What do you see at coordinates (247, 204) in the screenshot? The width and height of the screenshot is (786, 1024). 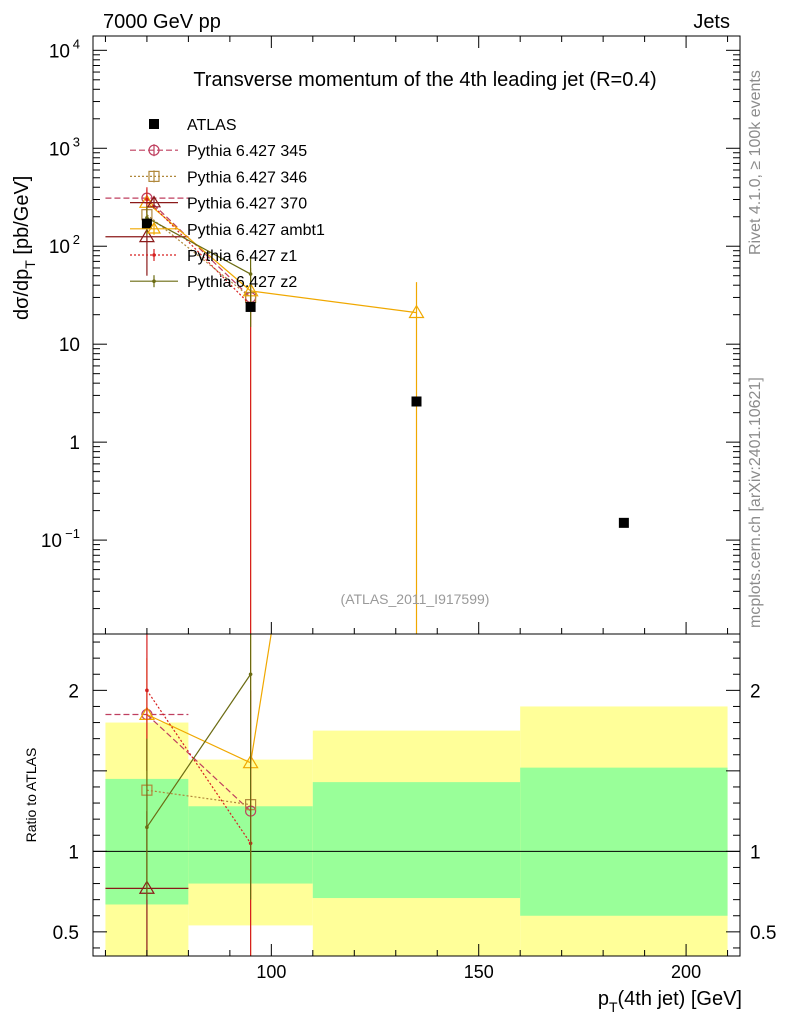 I see `legend-label-3: Pythia 6.427 370` at bounding box center [247, 204].